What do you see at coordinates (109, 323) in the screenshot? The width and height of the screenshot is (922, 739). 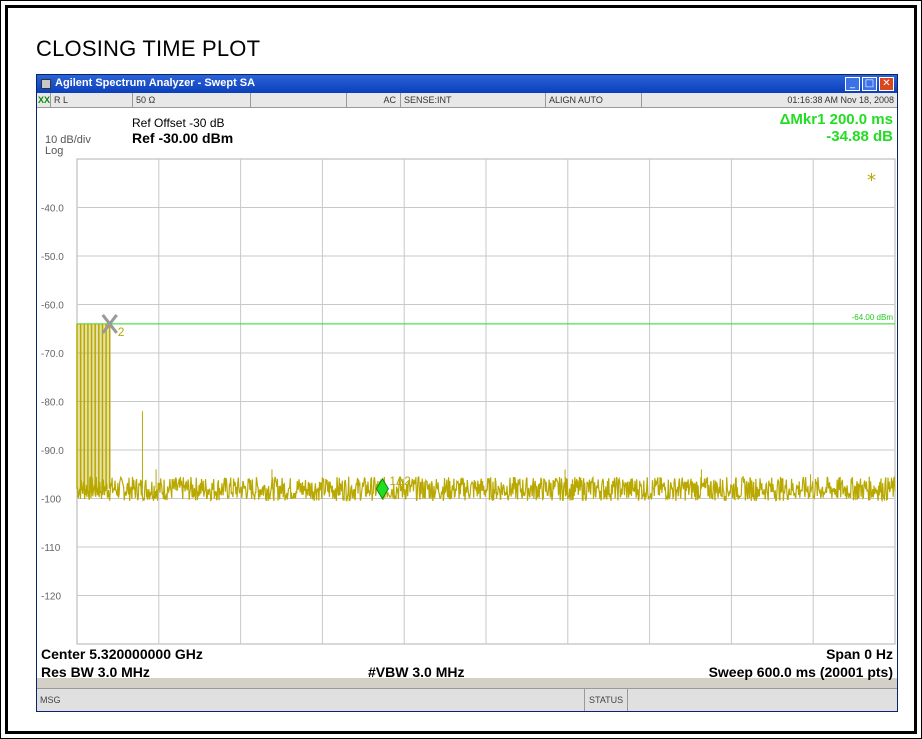 I see `marker-2-icon` at bounding box center [109, 323].